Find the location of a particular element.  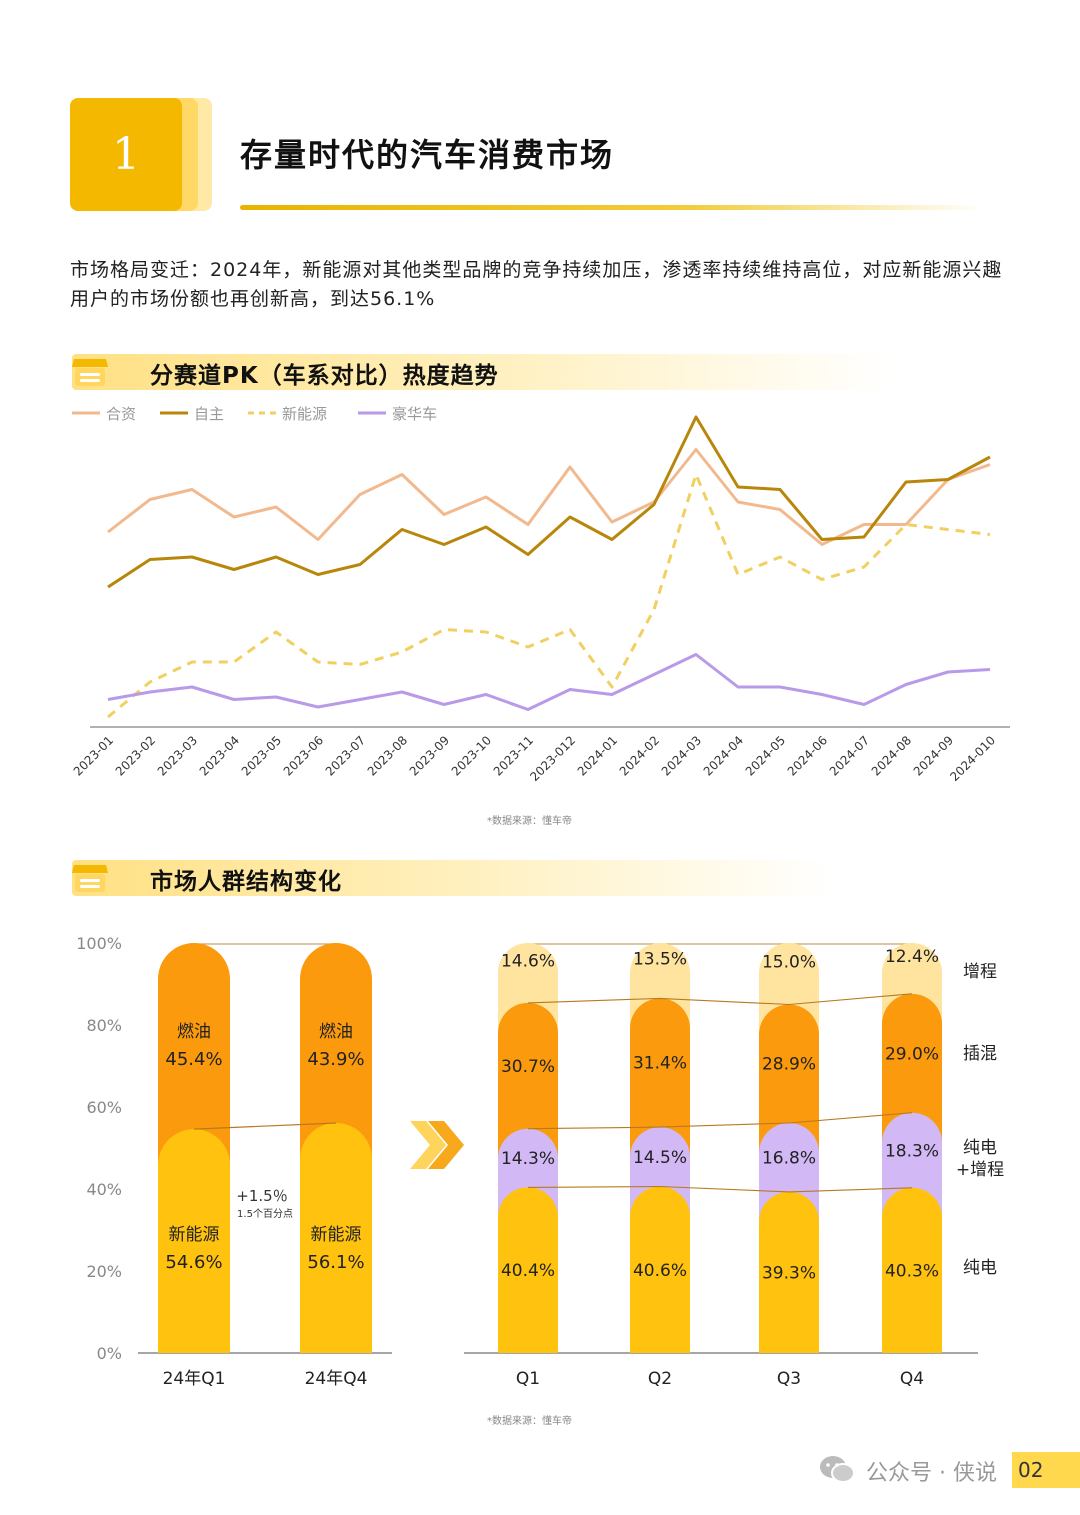

page-number: 02 is located at coordinates (1031, 1470).